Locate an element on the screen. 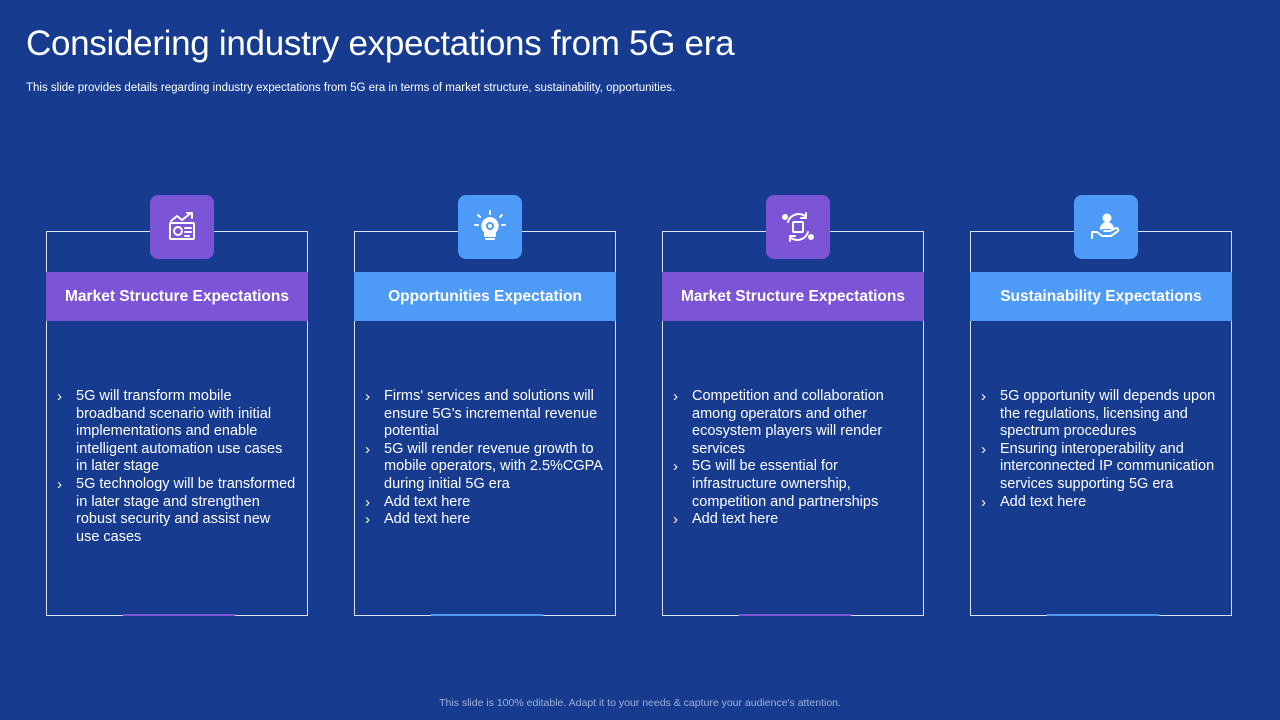 This screenshot has width=1280, height=720. lightbulb-gear-icon is located at coordinates (490, 225).